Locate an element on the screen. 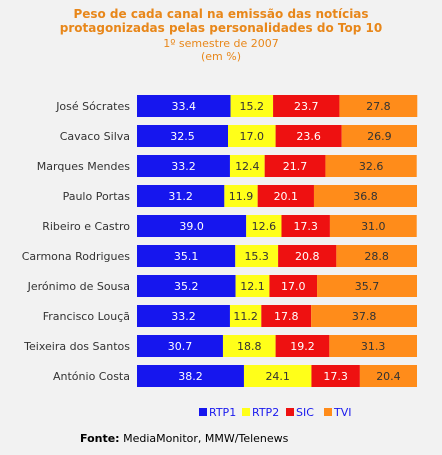  data-label: 12.4 is located at coordinates (247, 166).